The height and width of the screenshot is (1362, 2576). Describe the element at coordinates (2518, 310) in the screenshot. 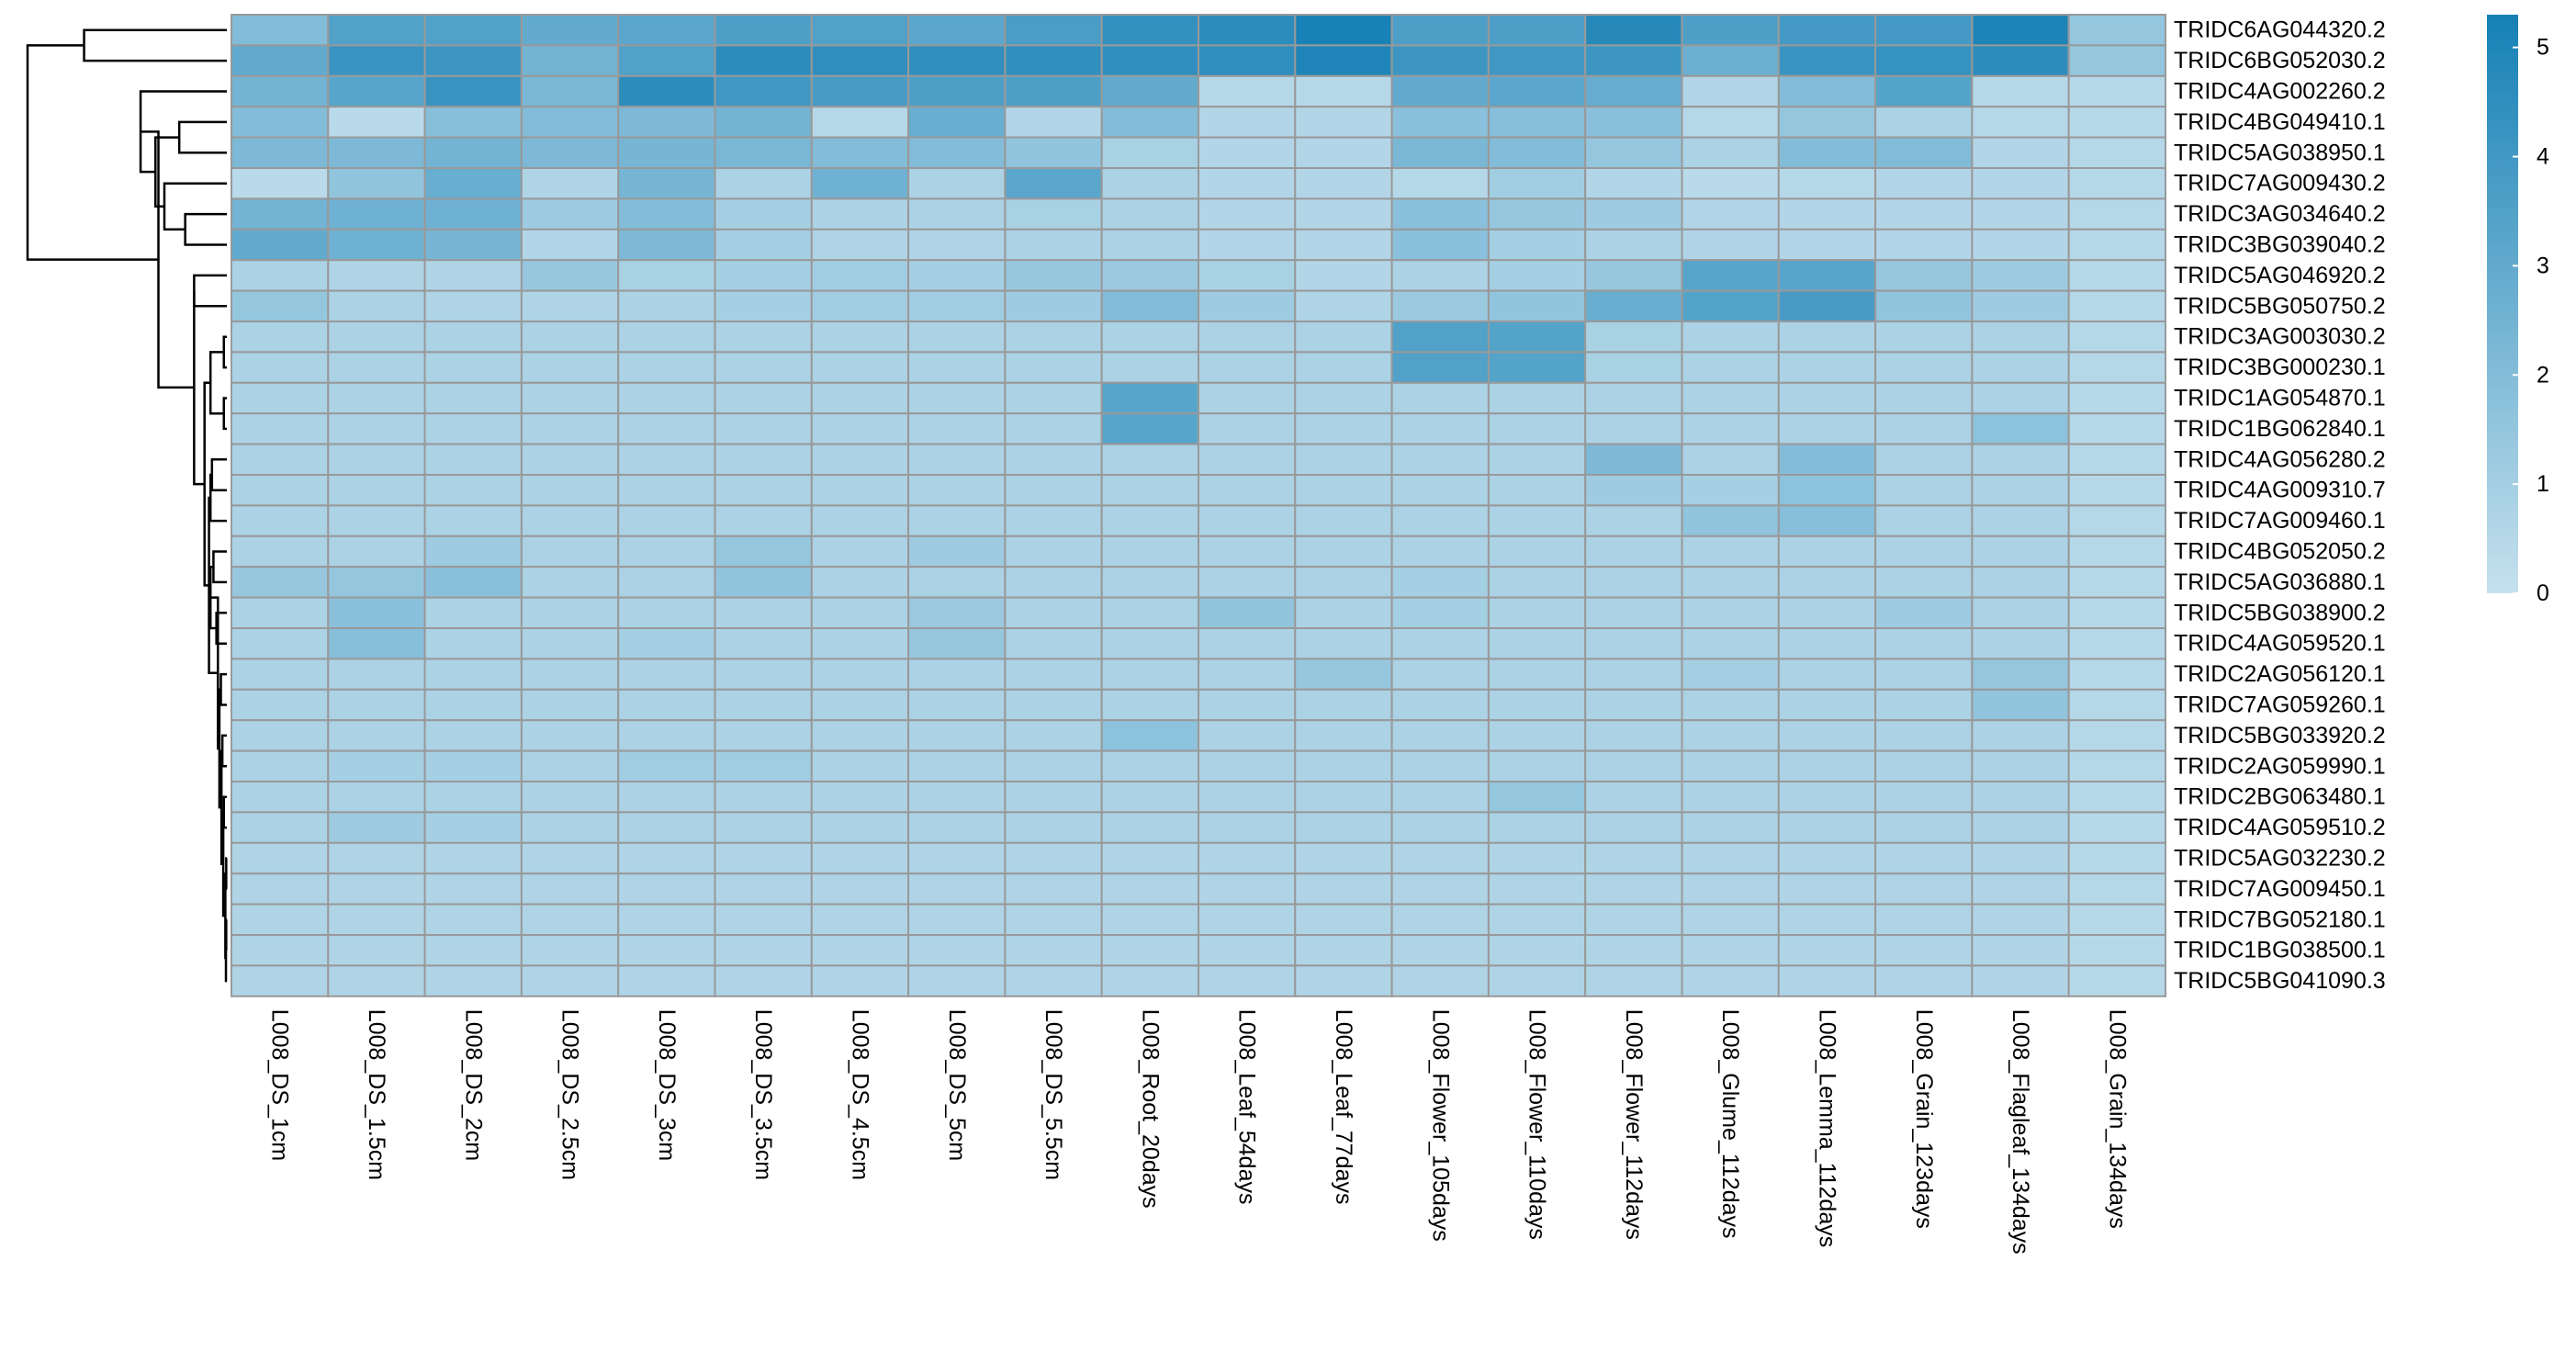

I see `color-legend: 0 1 2 3 4 5` at that location.